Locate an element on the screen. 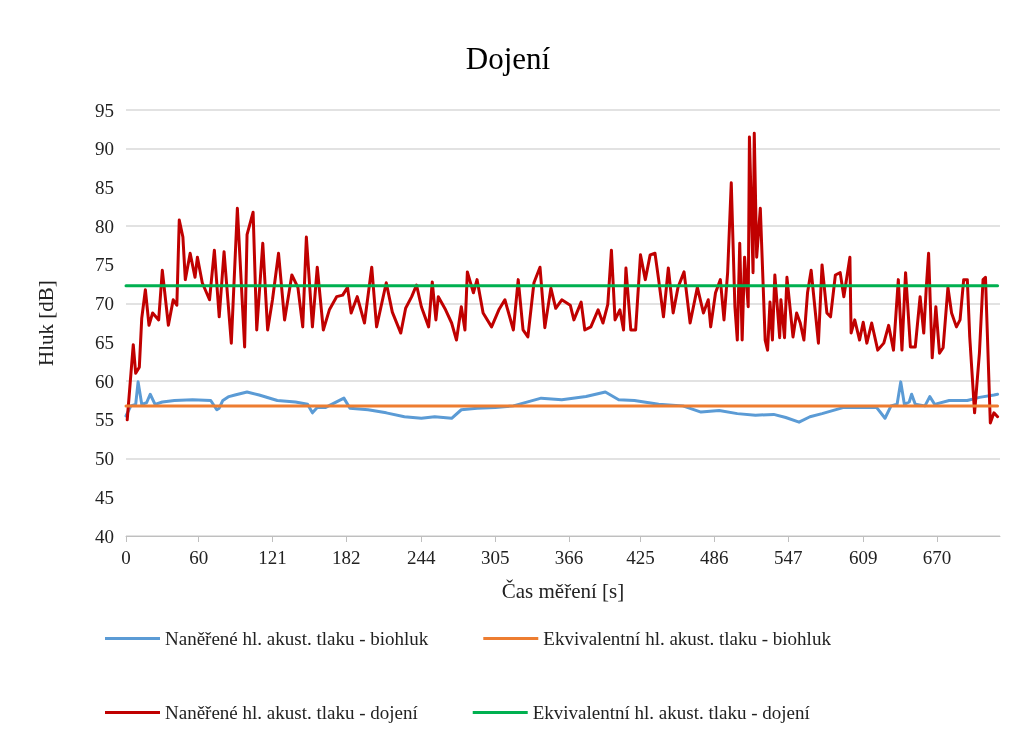 Image resolution: width=1016 pixels, height=735 pixels. x-tick-label: 547 is located at coordinates (788, 557).